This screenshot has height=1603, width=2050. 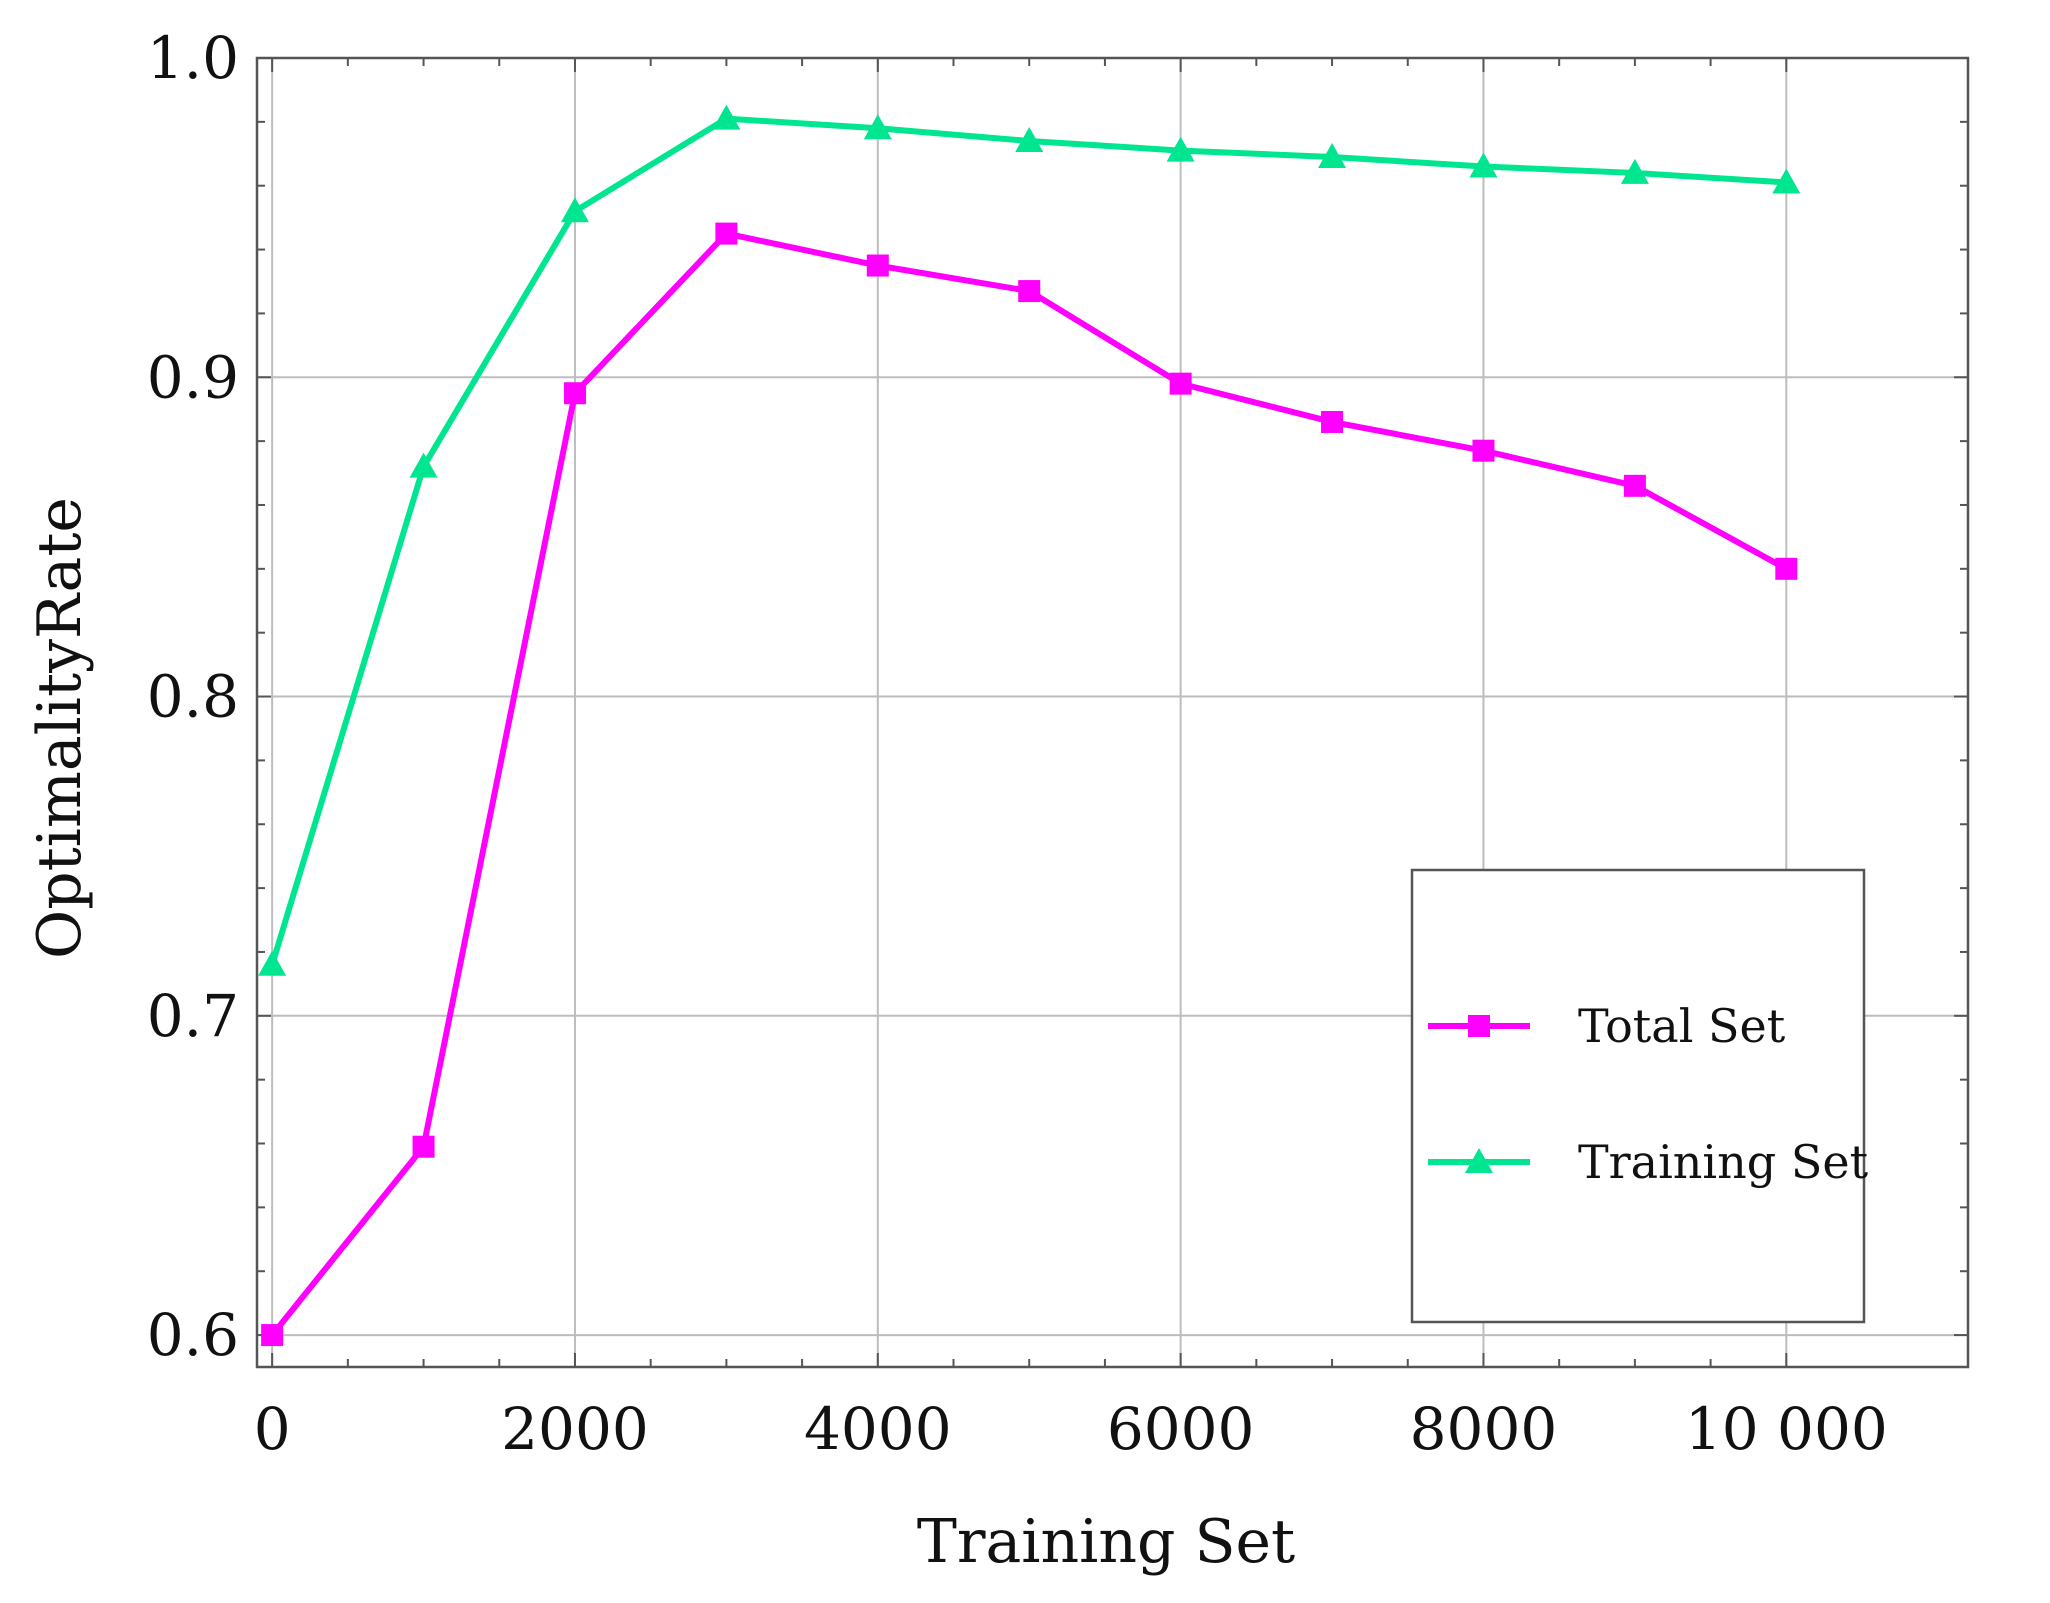 I want to click on x-tick-label: 0, so click(x=272, y=1429).